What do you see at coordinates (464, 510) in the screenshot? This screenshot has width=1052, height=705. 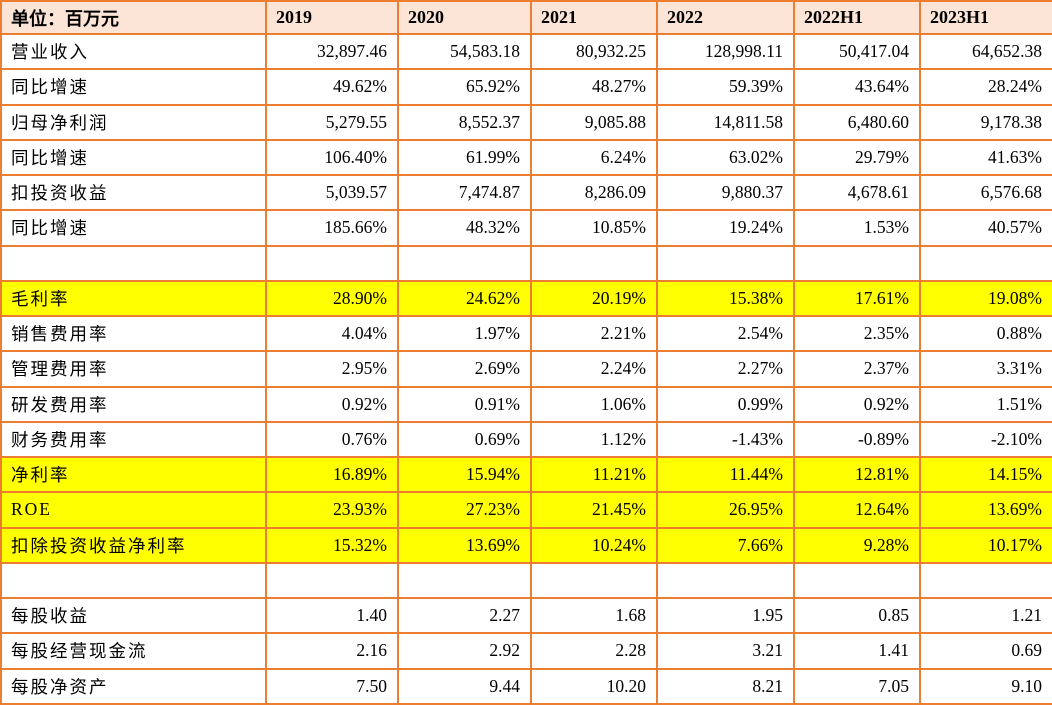 I see `value-cell: 27.23%` at bounding box center [464, 510].